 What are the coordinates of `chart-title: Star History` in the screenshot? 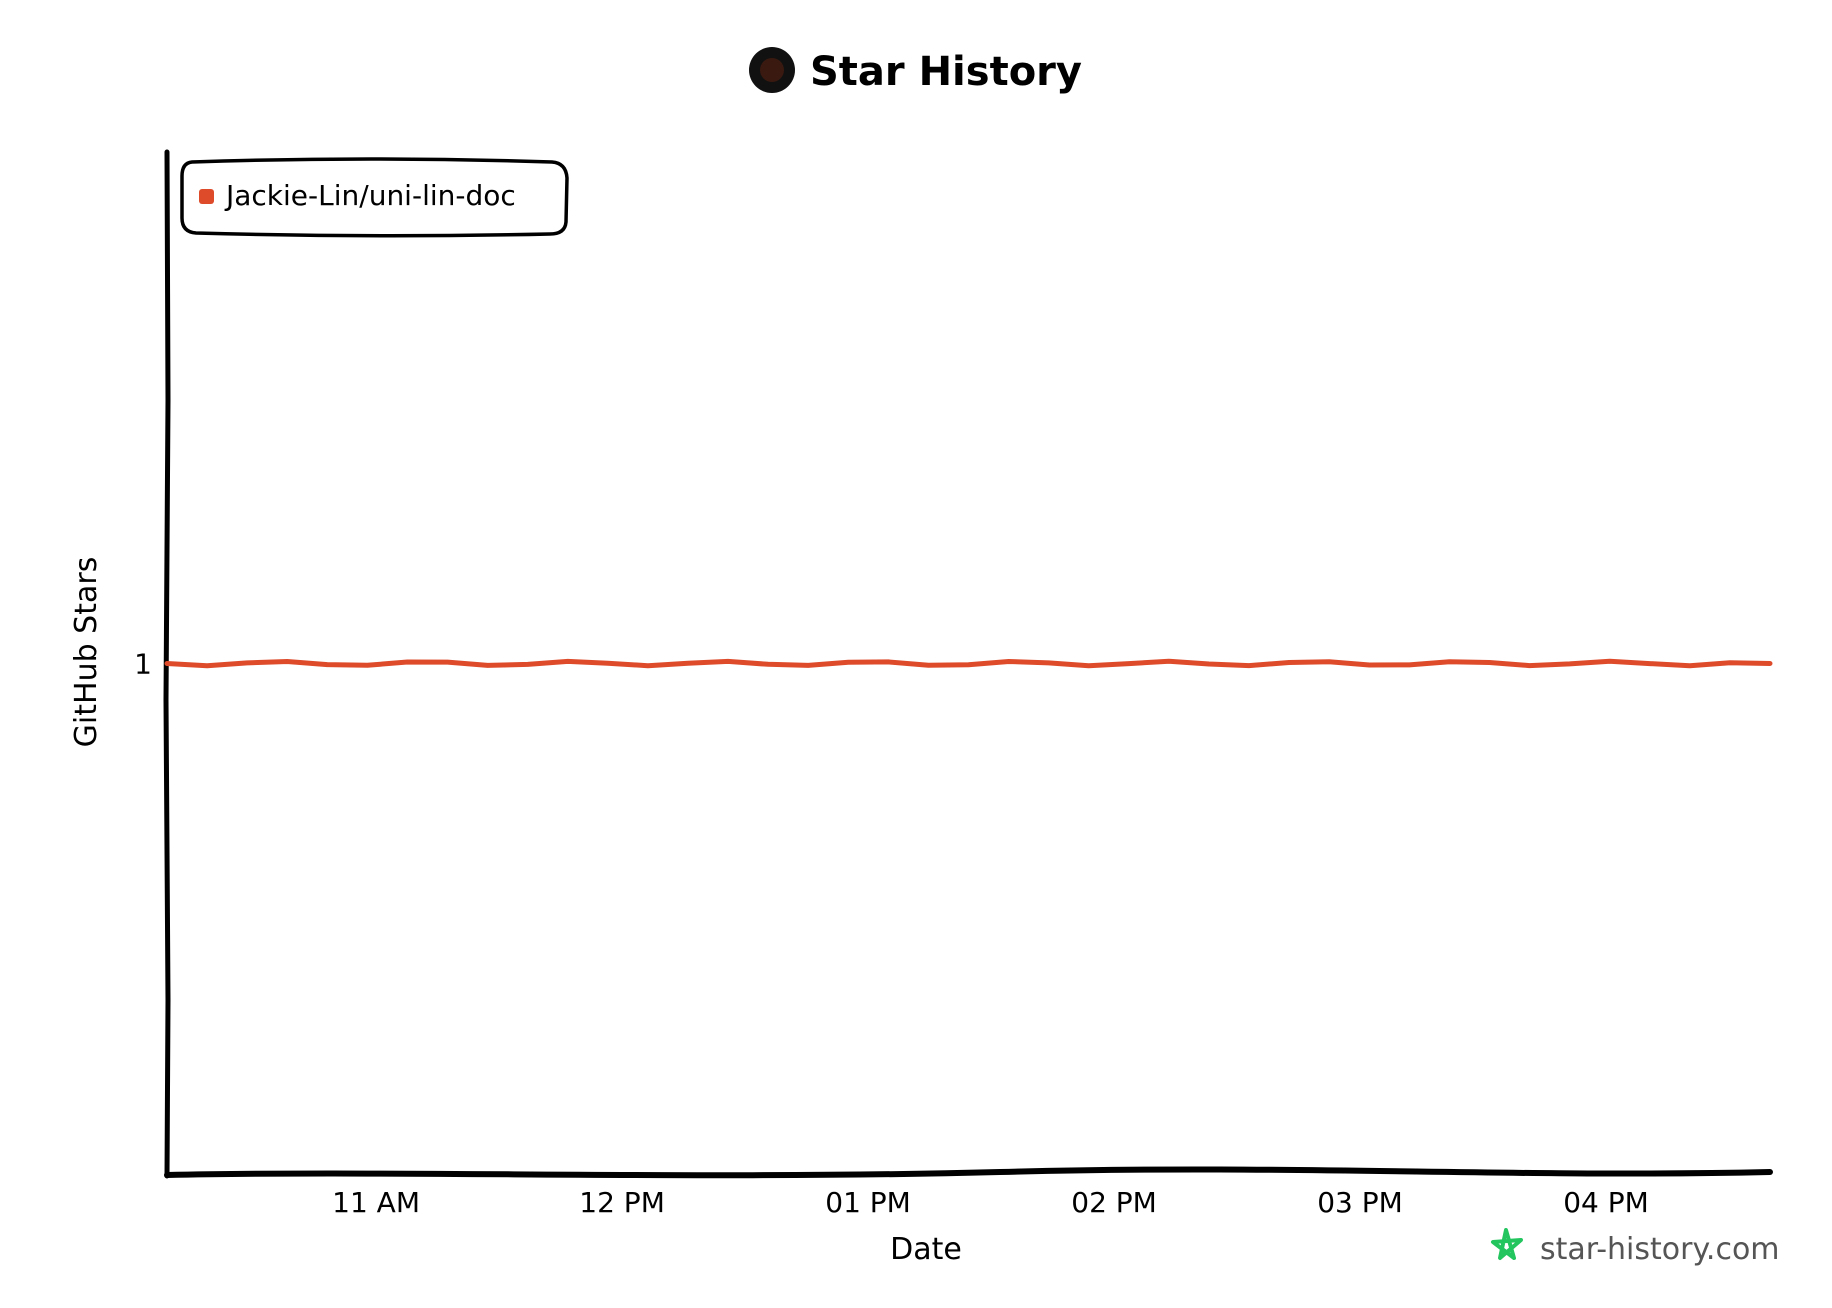 It's located at (946, 72).